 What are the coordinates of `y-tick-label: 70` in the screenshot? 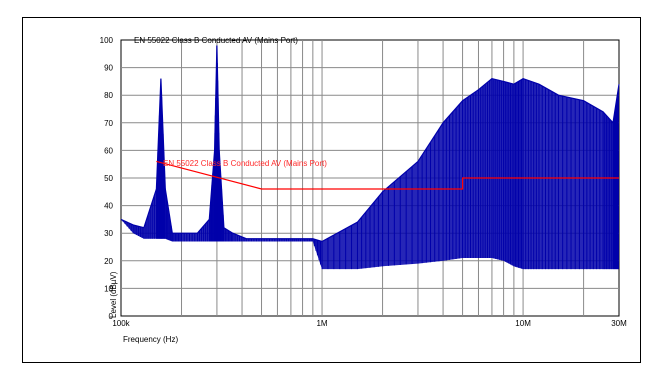 It's located at (108, 123).